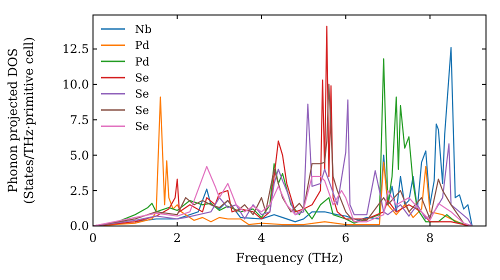  Describe the element at coordinates (143, 29) in the screenshot. I see `legend-label: Nb` at that location.